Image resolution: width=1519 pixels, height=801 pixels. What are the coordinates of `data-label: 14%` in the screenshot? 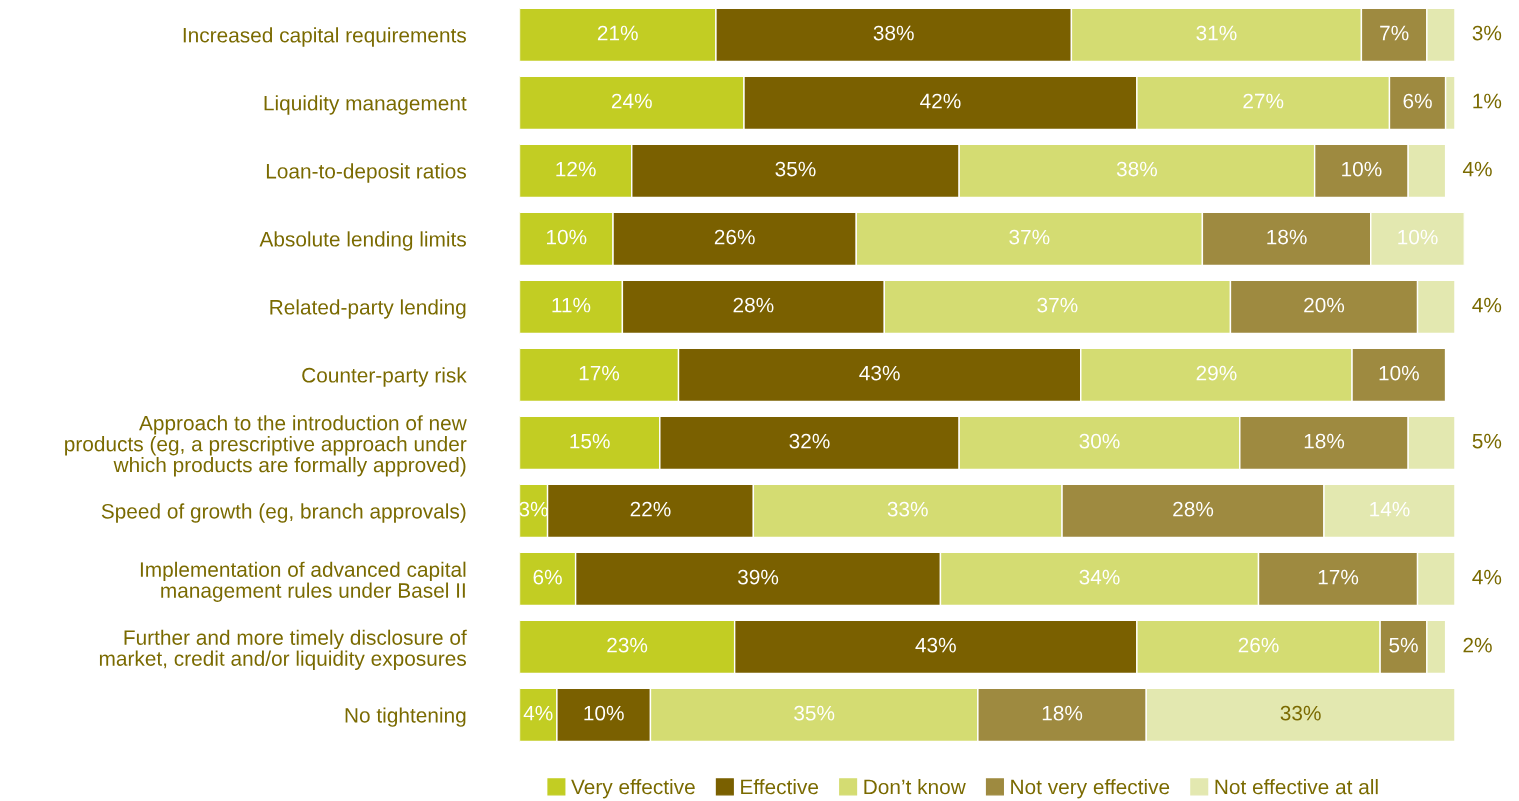 It's located at (1390, 509).